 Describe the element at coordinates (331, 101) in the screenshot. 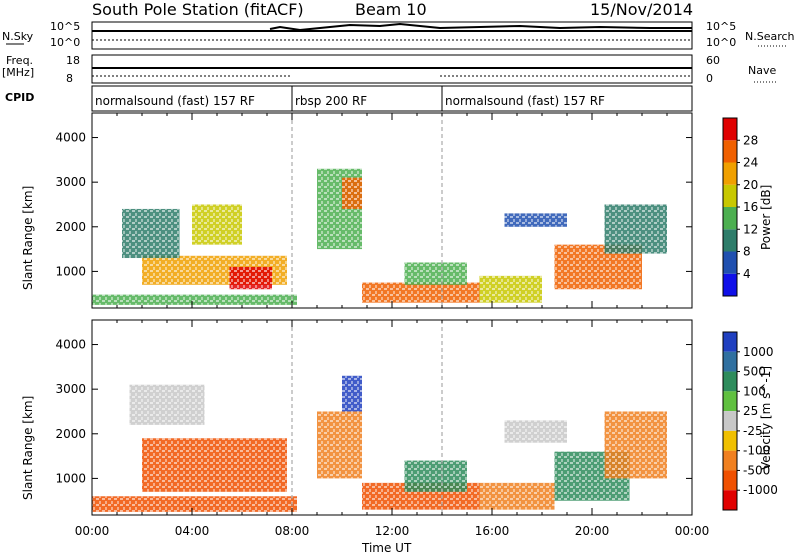

I see `cpid-mode-label: rbsp 200 RF` at that location.